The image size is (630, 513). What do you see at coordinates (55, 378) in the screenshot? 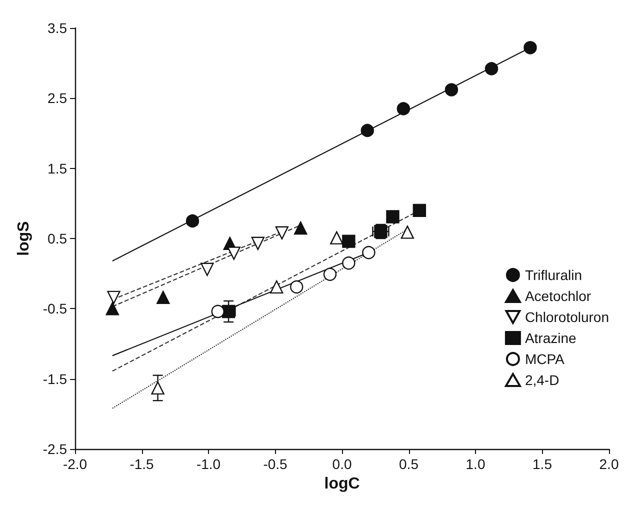
I see `y-tick-label: -1.5` at bounding box center [55, 378].